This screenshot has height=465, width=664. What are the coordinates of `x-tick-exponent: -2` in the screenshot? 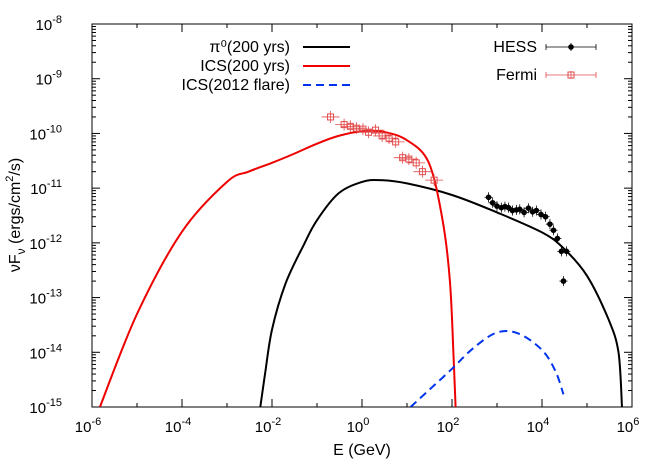 It's located at (276, 422).